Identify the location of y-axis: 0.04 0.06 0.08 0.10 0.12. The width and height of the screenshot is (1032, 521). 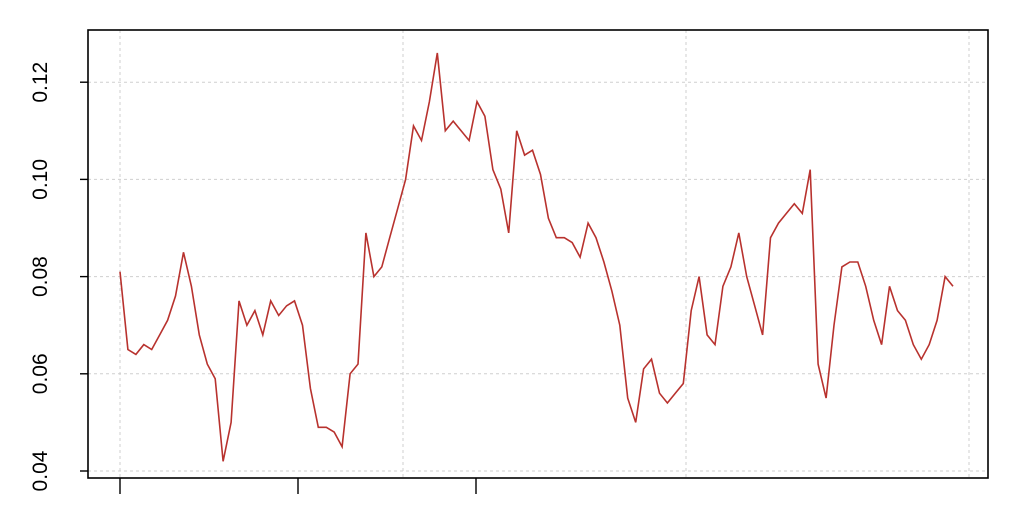
(58, 276).